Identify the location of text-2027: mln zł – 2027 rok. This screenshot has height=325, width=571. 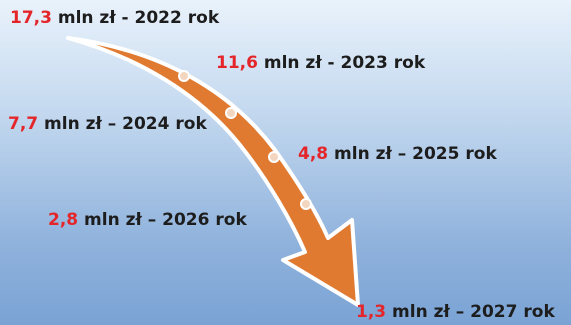
(470, 312).